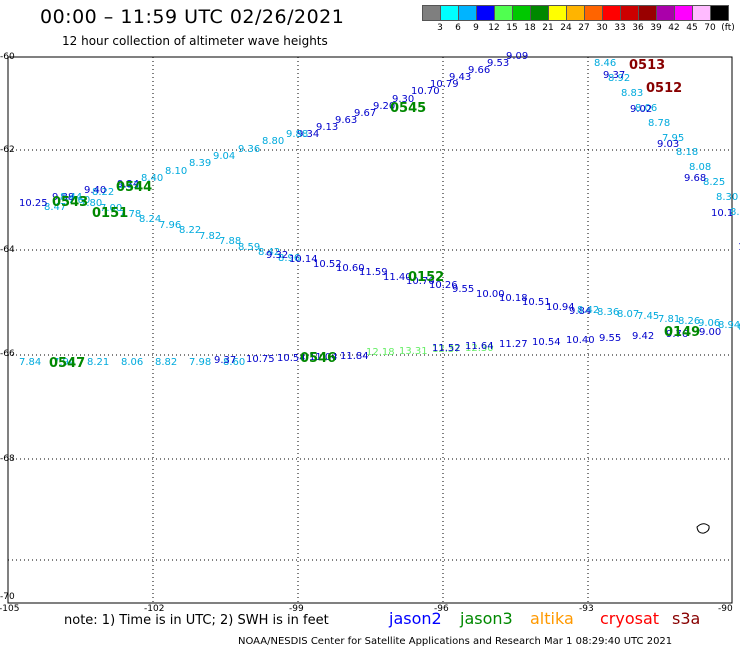 The width and height of the screenshot is (740, 650). What do you see at coordinates (33, 203) in the screenshot?
I see `swh-value: 10.25` at bounding box center [33, 203].